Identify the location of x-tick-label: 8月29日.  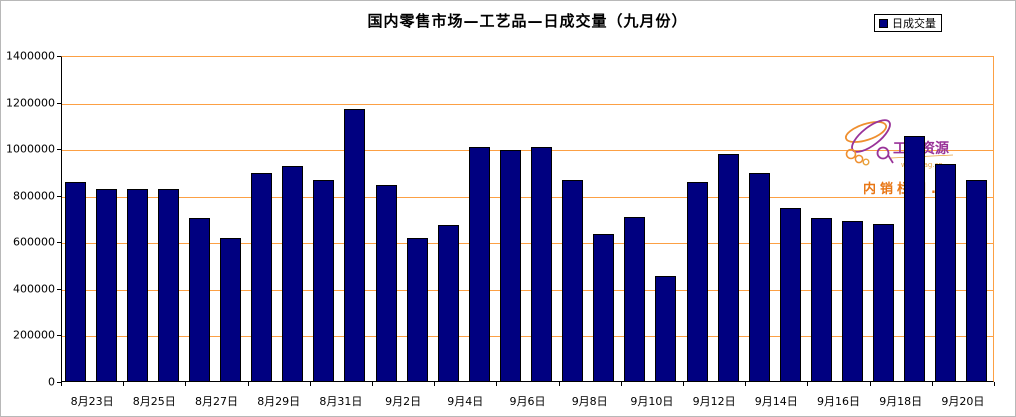
(279, 401).